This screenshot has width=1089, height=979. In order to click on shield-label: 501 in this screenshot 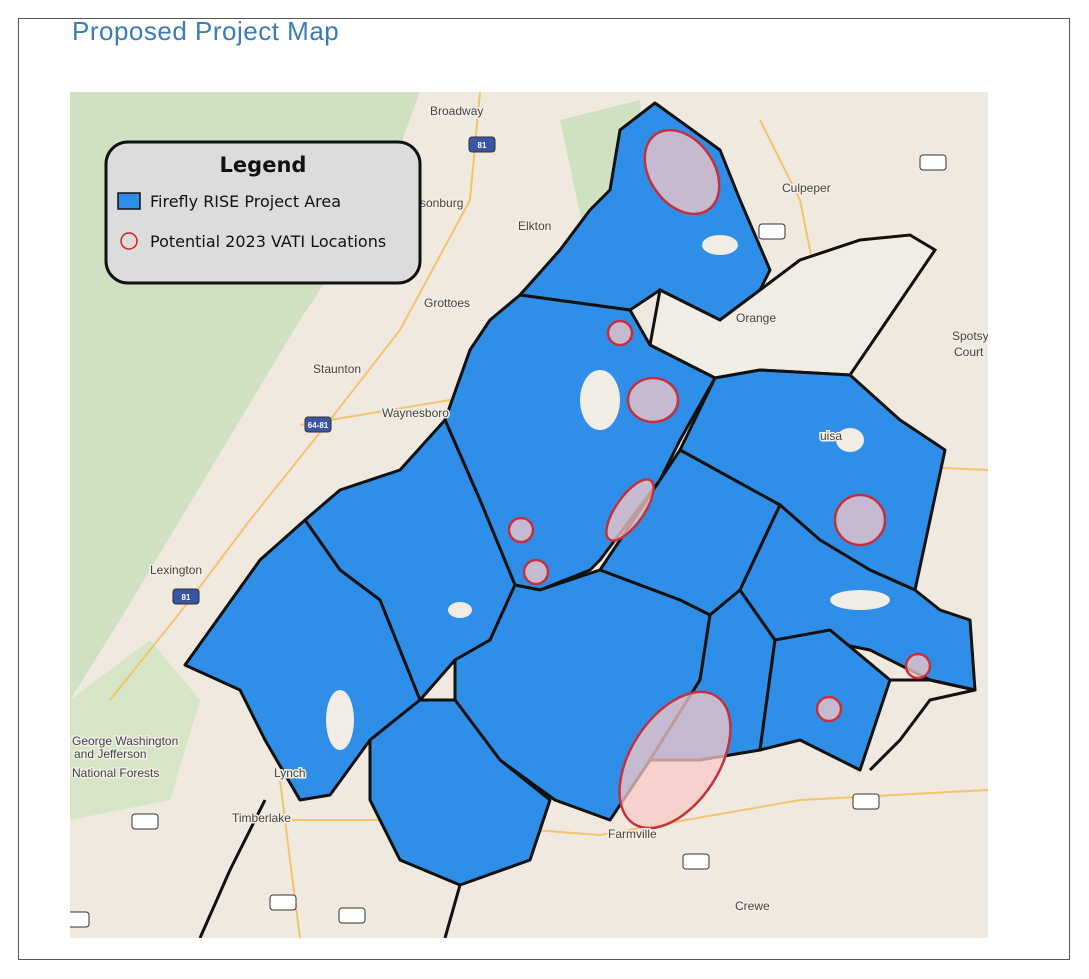, I will do `click(352, 916)`.